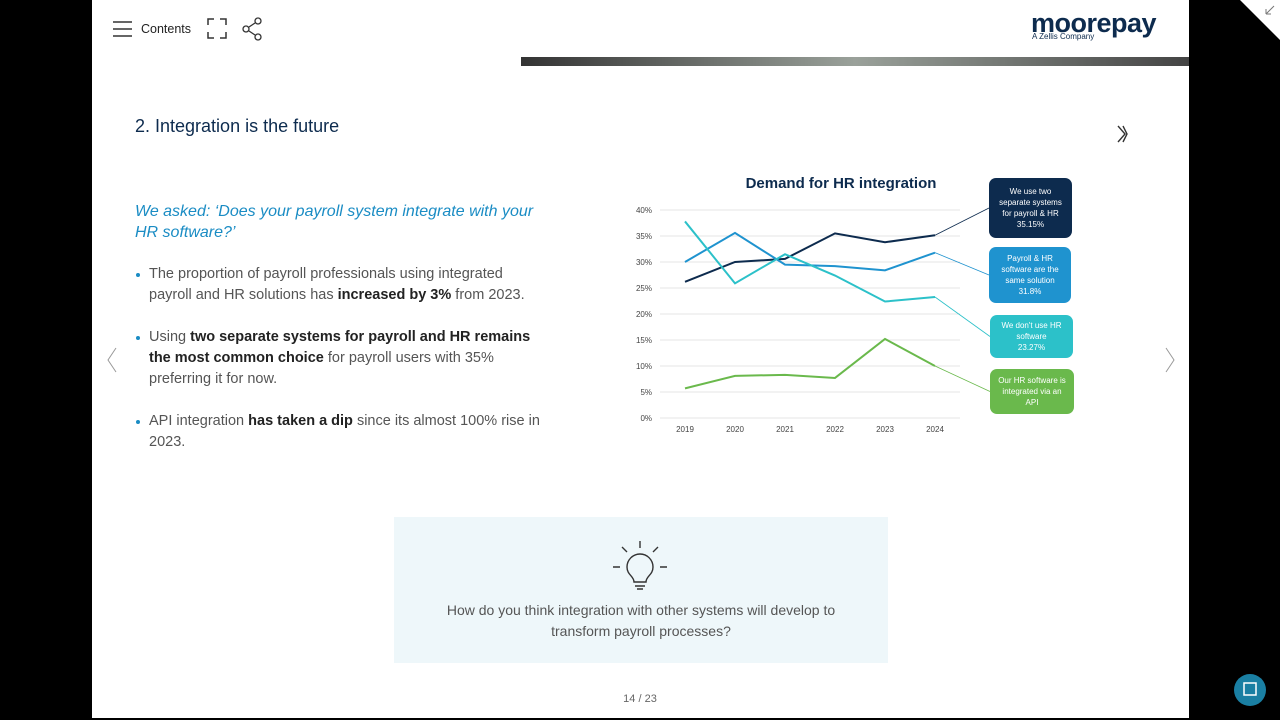  Describe the element at coordinates (640, 565) in the screenshot. I see `lightbulb-icon` at that location.